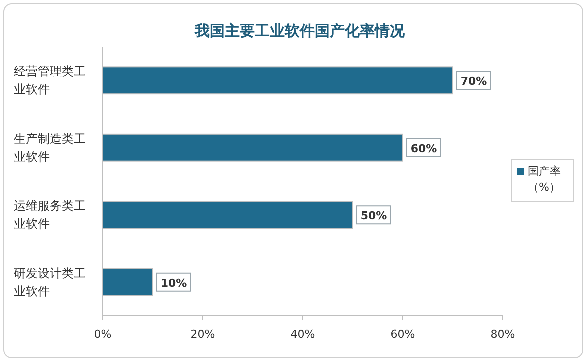 This screenshot has height=362, width=587. What do you see at coordinates (503, 334) in the screenshot?
I see `x-tick-label: 80%` at bounding box center [503, 334].